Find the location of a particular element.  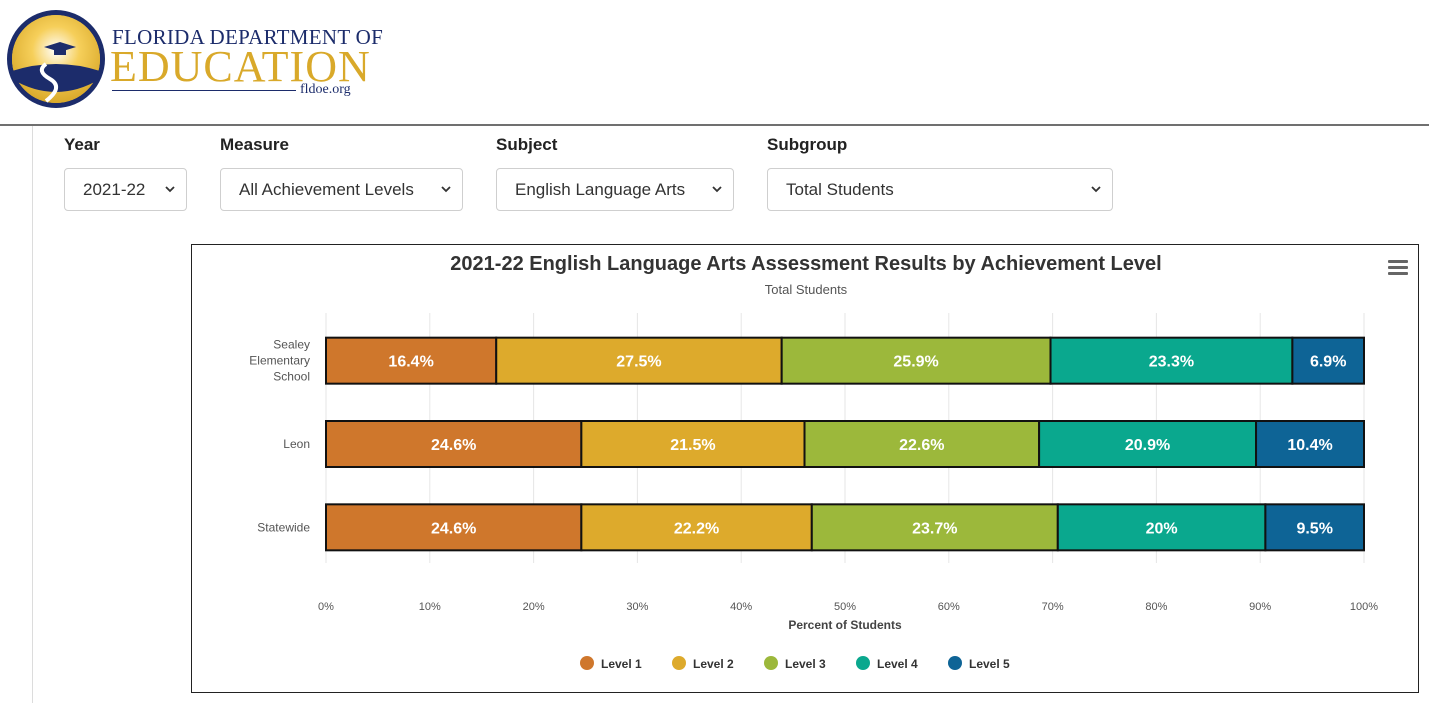

logo-seal-icon is located at coordinates (56, 59).